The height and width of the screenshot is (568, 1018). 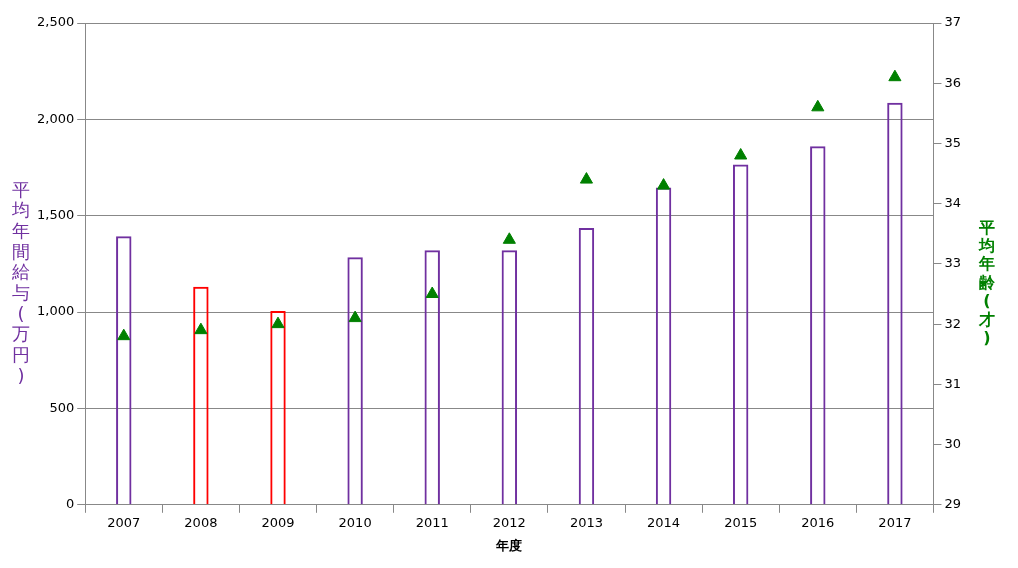 What do you see at coordinates (952, 203) in the screenshot?
I see `y2-tick-label: 34` at bounding box center [952, 203].